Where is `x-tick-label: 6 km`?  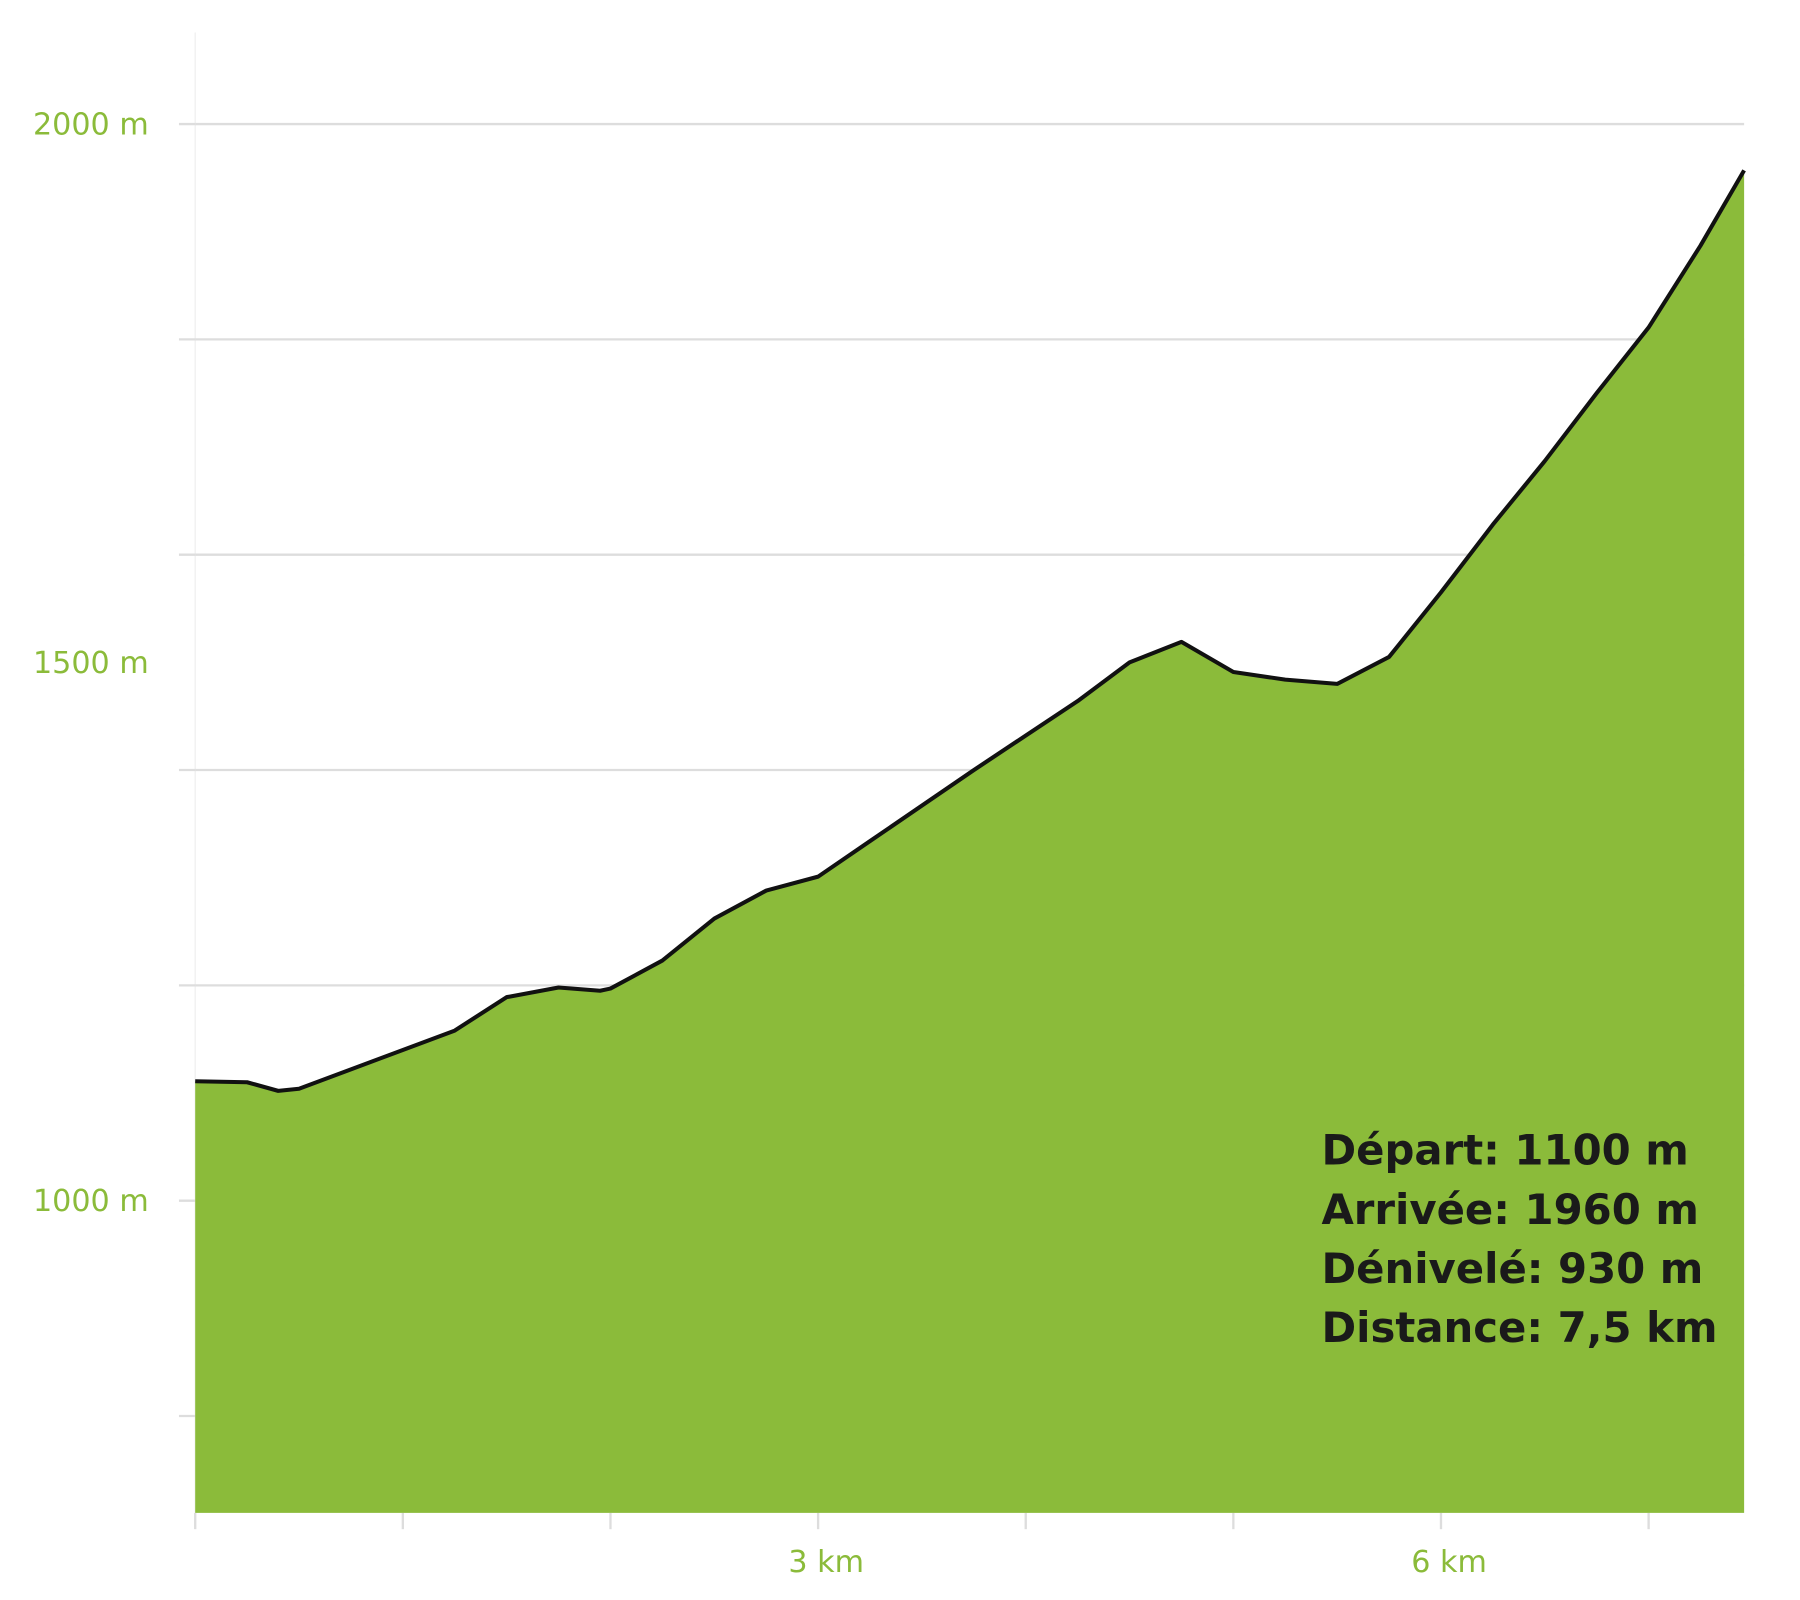 x-tick-label: 6 km is located at coordinates (1449, 1562).